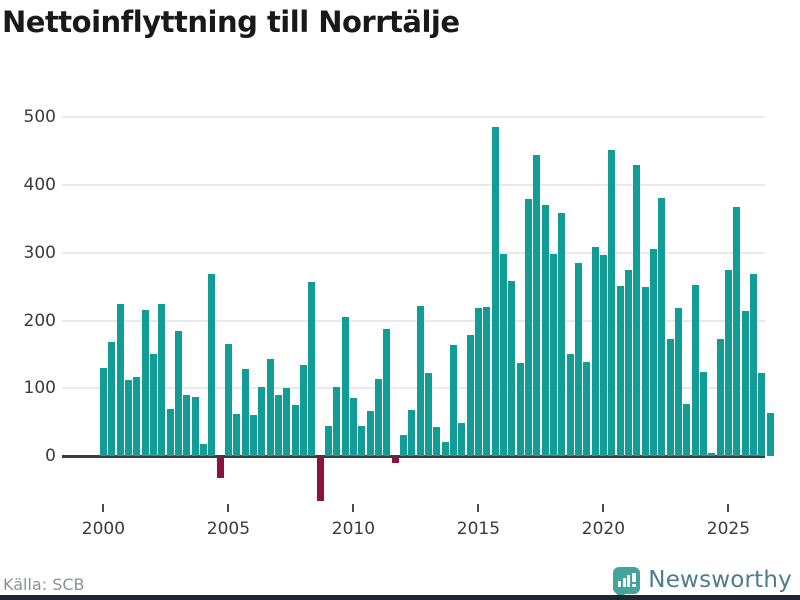  What do you see at coordinates (353, 529) in the screenshot?
I see `x-tick-label-2010: 2010` at bounding box center [353, 529].